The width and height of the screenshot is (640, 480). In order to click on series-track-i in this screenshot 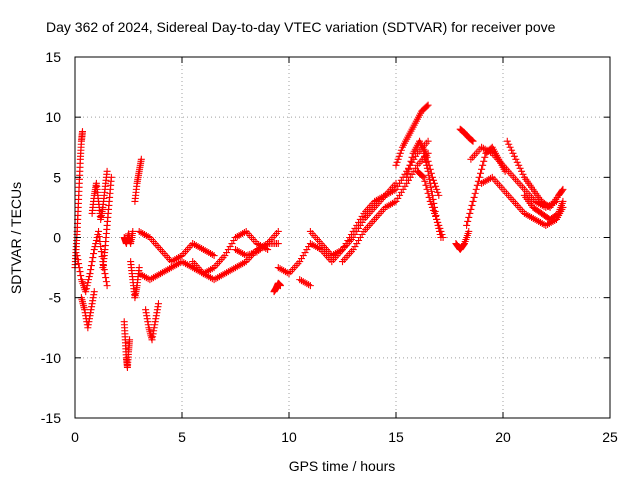, I will do `click(138, 180)`.